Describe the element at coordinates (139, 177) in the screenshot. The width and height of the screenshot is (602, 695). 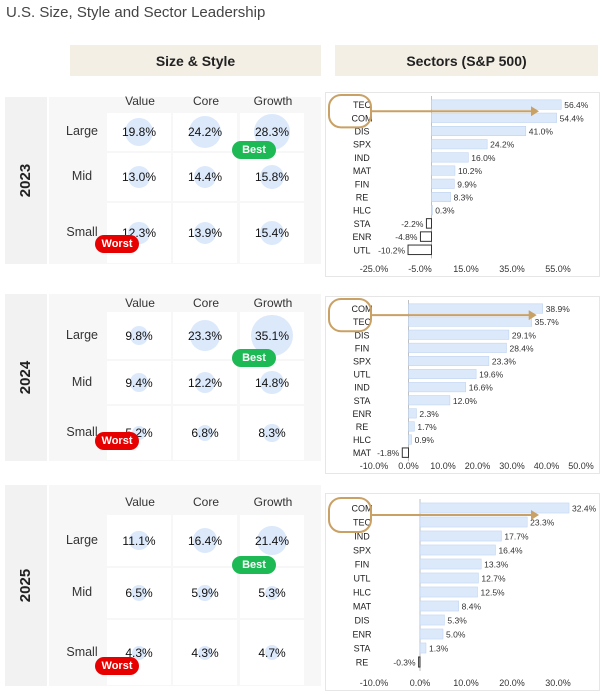
I see `cell-value: 13.0%` at that location.